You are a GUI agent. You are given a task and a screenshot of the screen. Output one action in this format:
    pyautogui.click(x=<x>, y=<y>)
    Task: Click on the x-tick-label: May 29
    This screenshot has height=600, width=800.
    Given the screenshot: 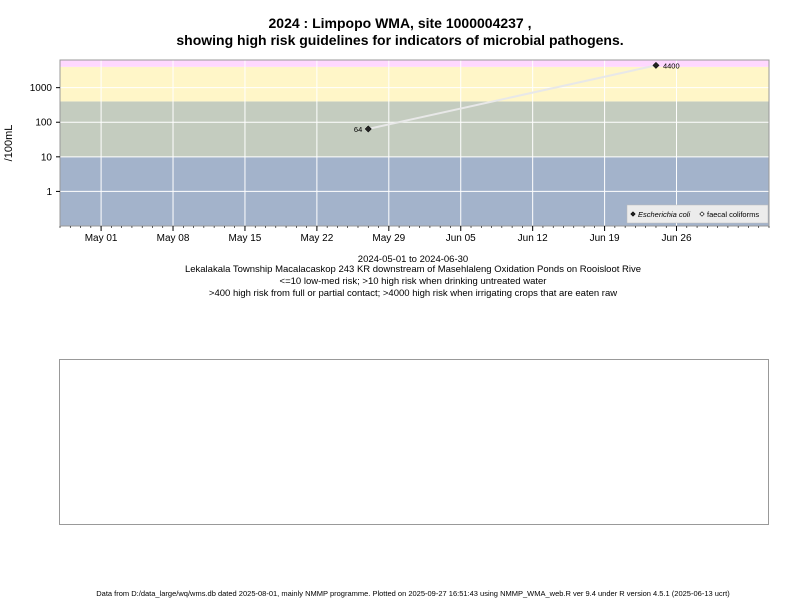 What is the action you would take?
    pyautogui.click(x=388, y=238)
    